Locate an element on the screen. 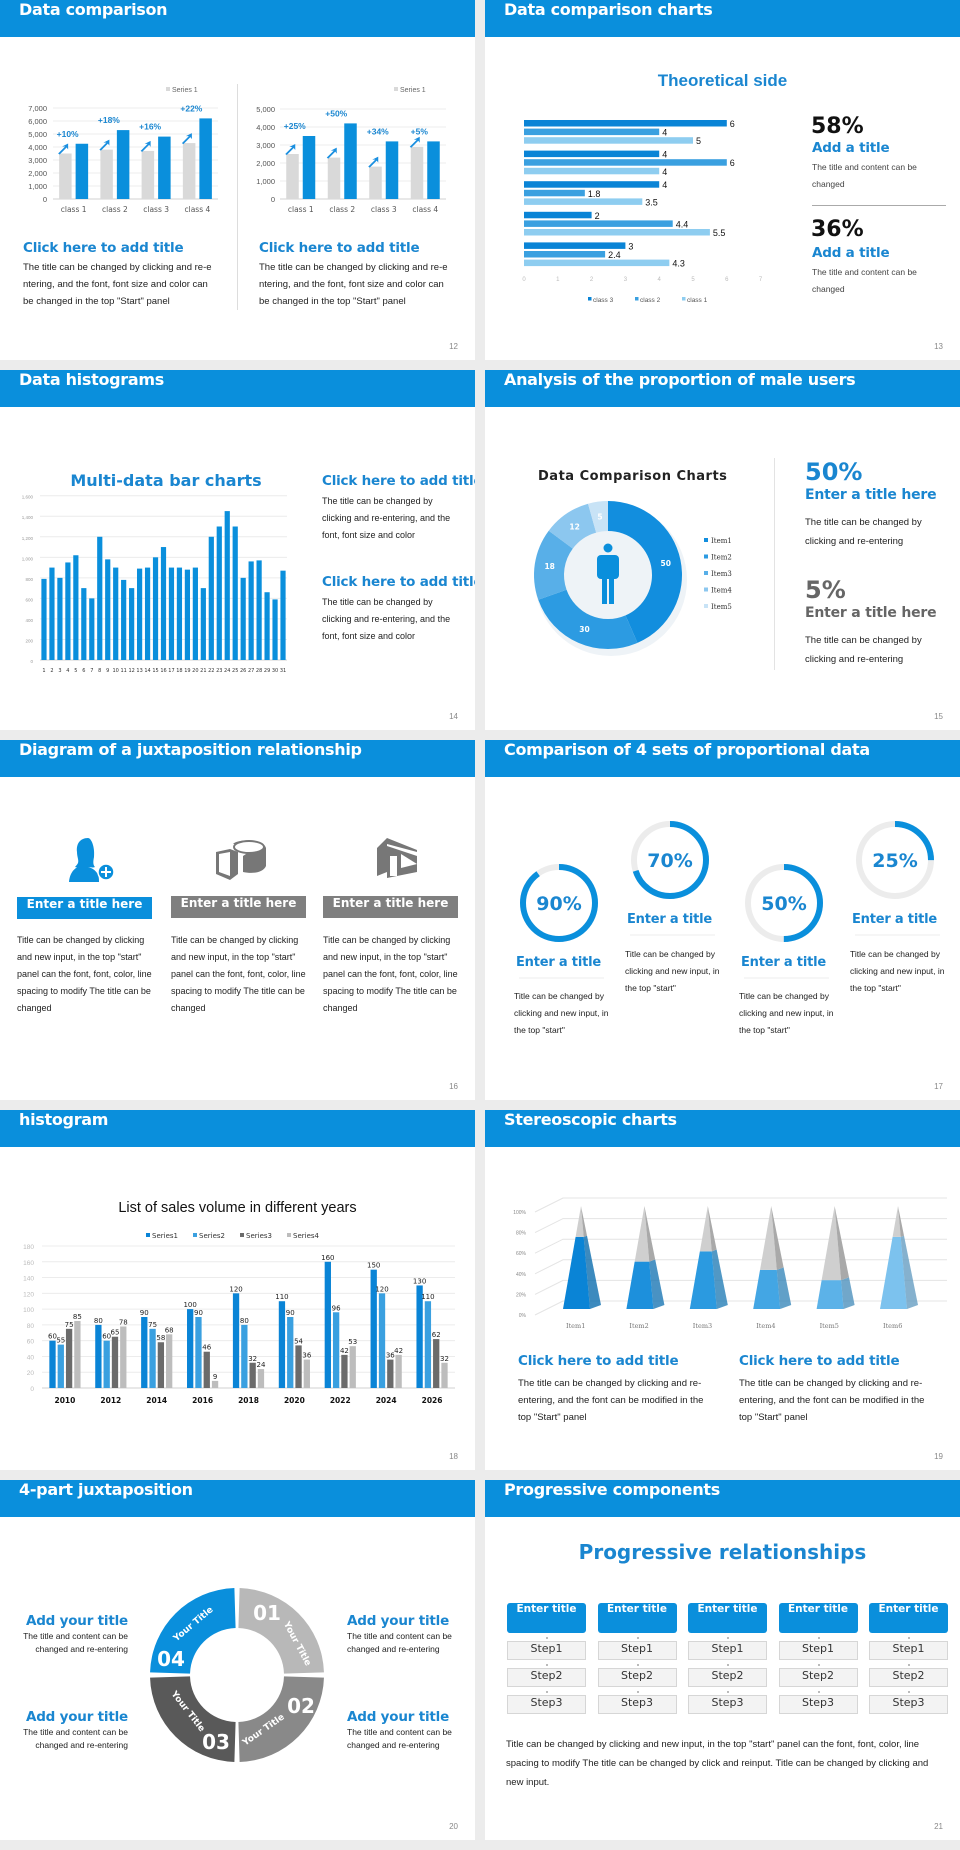  data-label: 120 is located at coordinates (235, 1289).